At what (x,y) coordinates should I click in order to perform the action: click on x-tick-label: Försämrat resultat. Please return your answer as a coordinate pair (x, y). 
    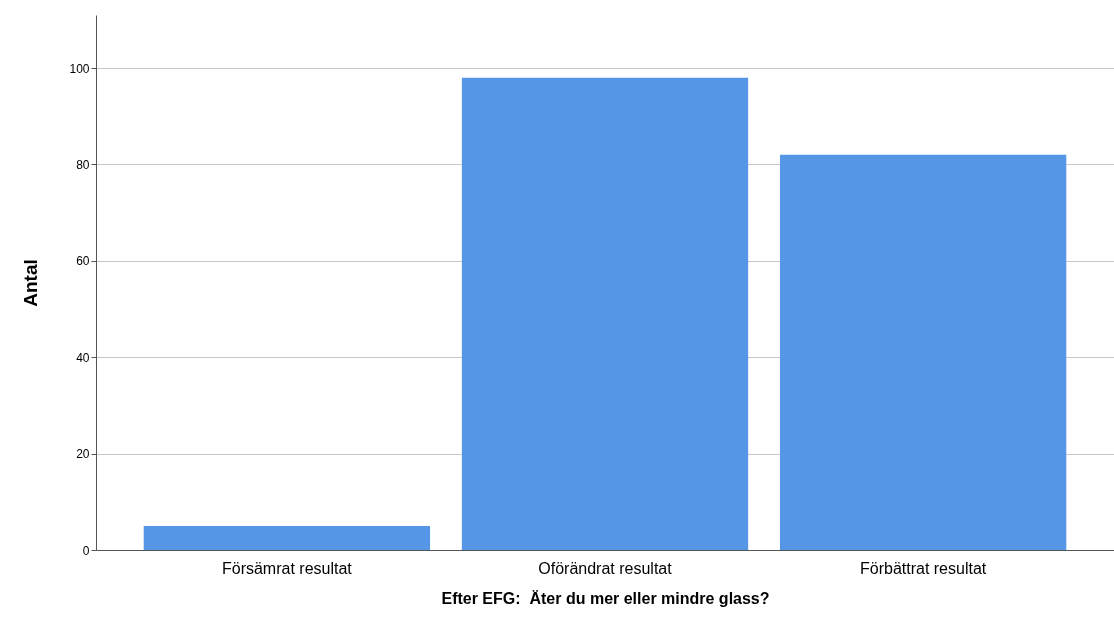
    Looking at the image, I should click on (287, 568).